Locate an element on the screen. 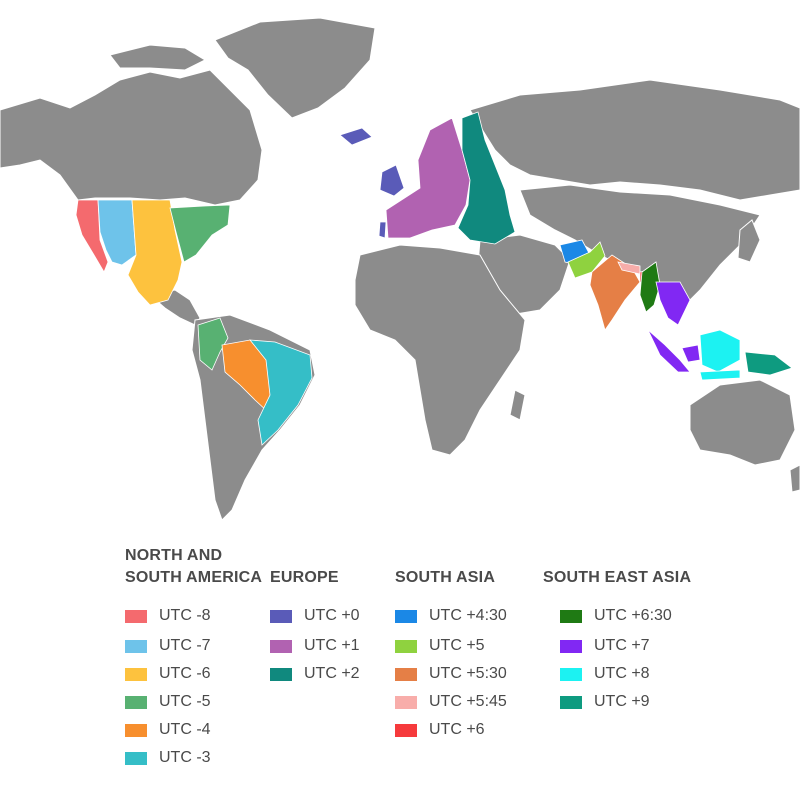 The height and width of the screenshot is (800, 800). legend-item: UTC +4:30 is located at coordinates (451, 616).